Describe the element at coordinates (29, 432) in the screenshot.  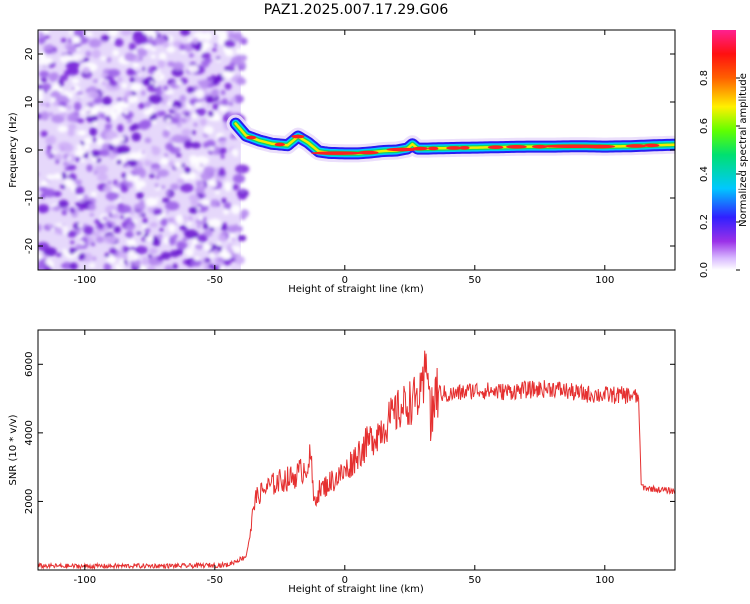
I see `snr-y-tick-label: 4000` at that location.